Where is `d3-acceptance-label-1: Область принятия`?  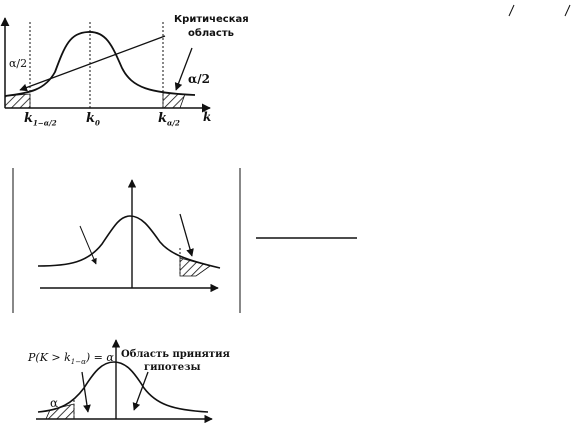
d3-acceptance-label-1: Область принятия is located at coordinates (175, 354).